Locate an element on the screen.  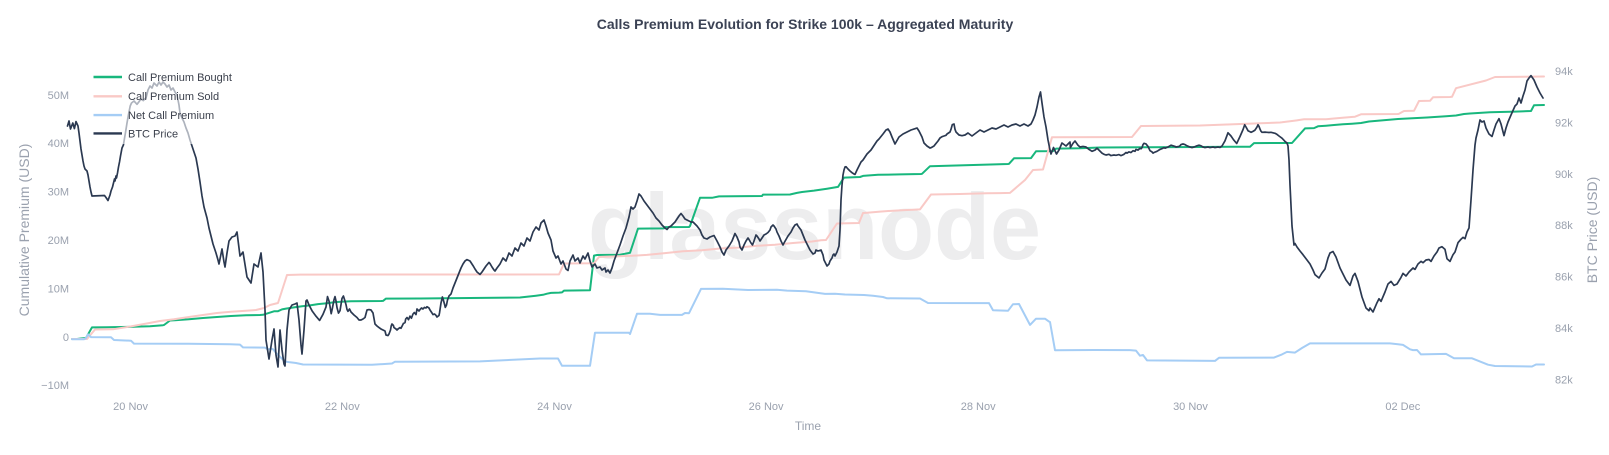
svg-text: 24 Nov is located at coordinates (554, 407).